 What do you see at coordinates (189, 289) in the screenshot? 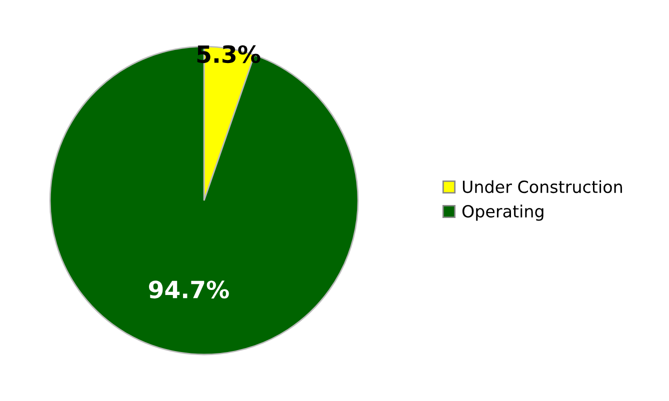
I see `data-label: 94.7%` at bounding box center [189, 289].